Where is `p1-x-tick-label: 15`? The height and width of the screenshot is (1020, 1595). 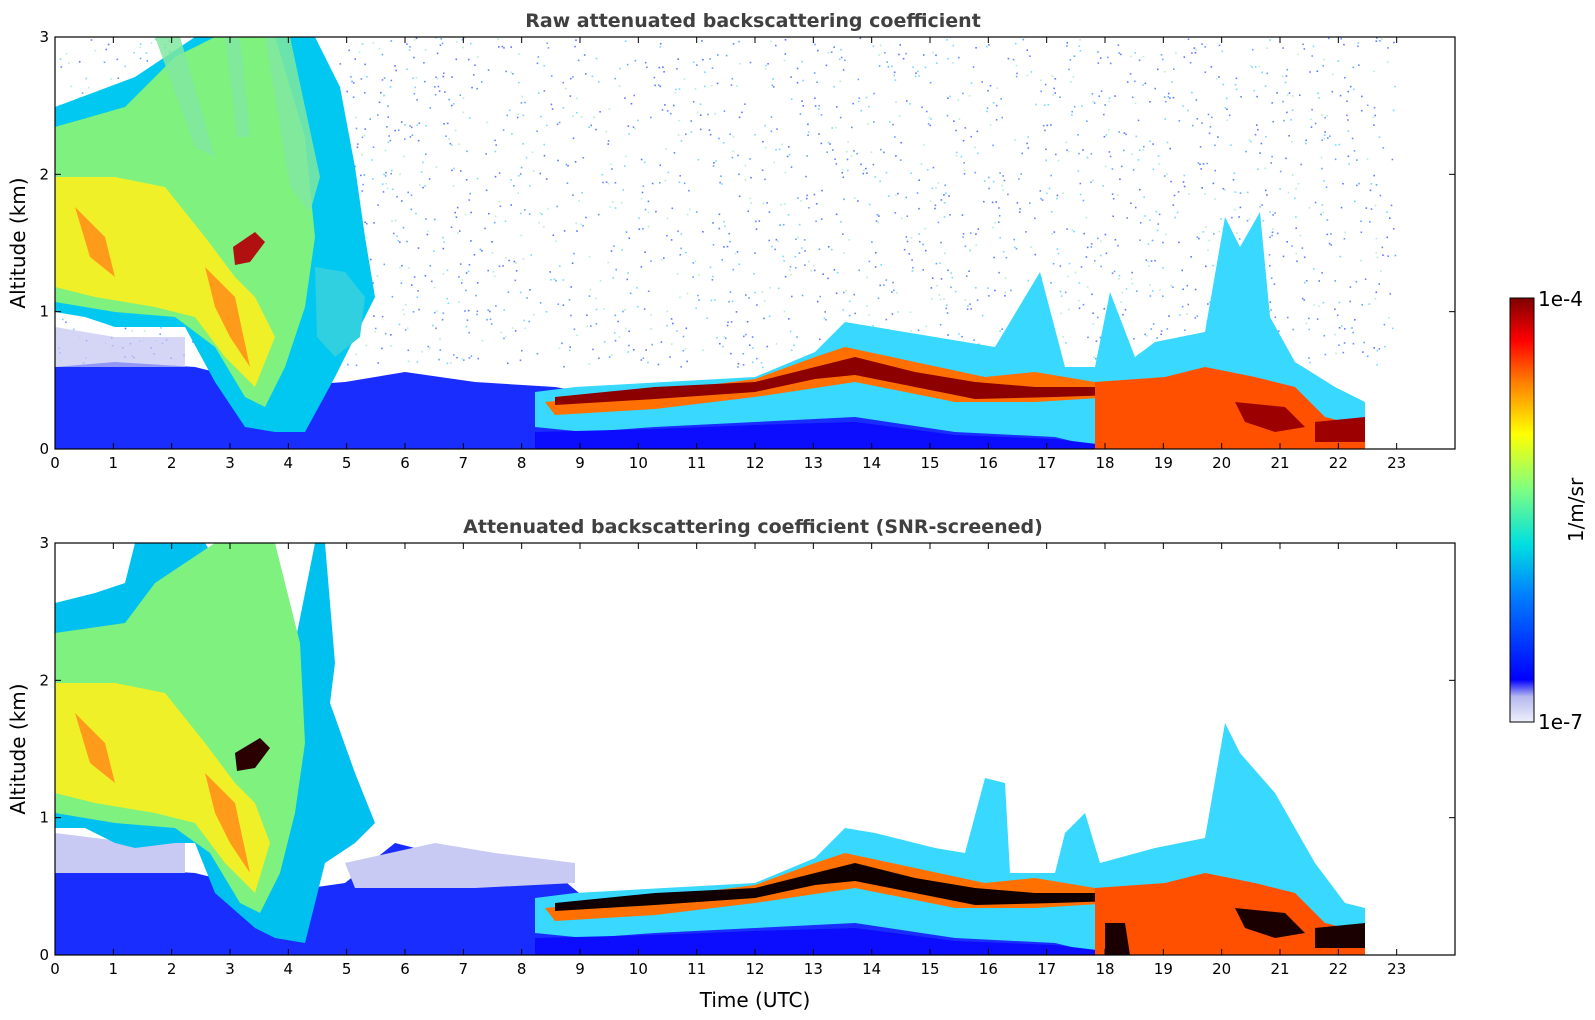 p1-x-tick-label: 15 is located at coordinates (929, 463).